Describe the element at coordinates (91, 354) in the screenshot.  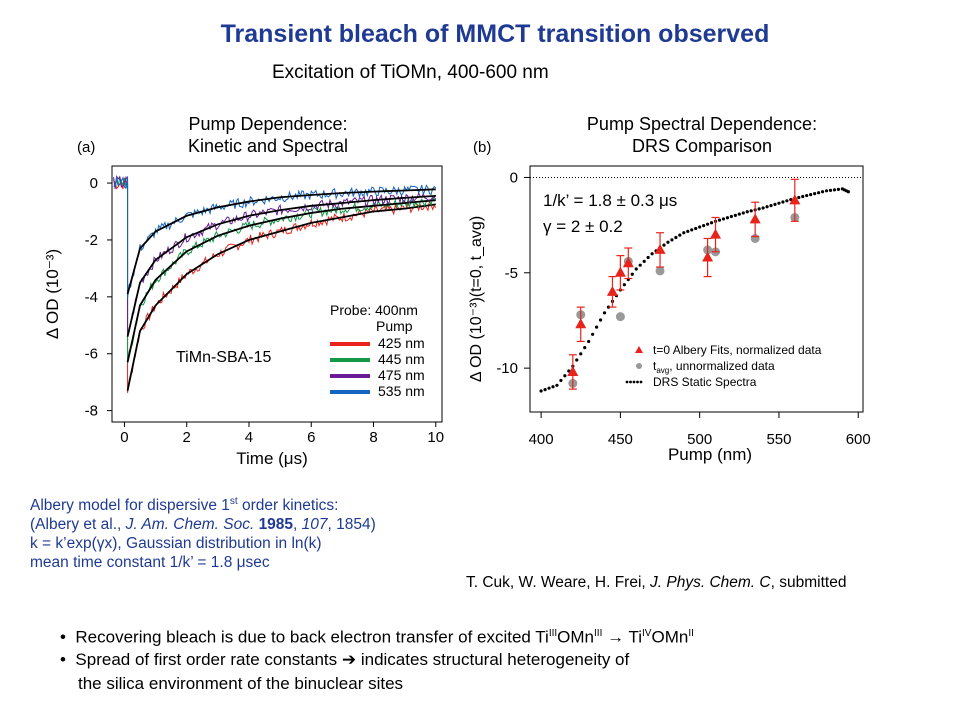
I see `y-tick-label: -6` at that location.